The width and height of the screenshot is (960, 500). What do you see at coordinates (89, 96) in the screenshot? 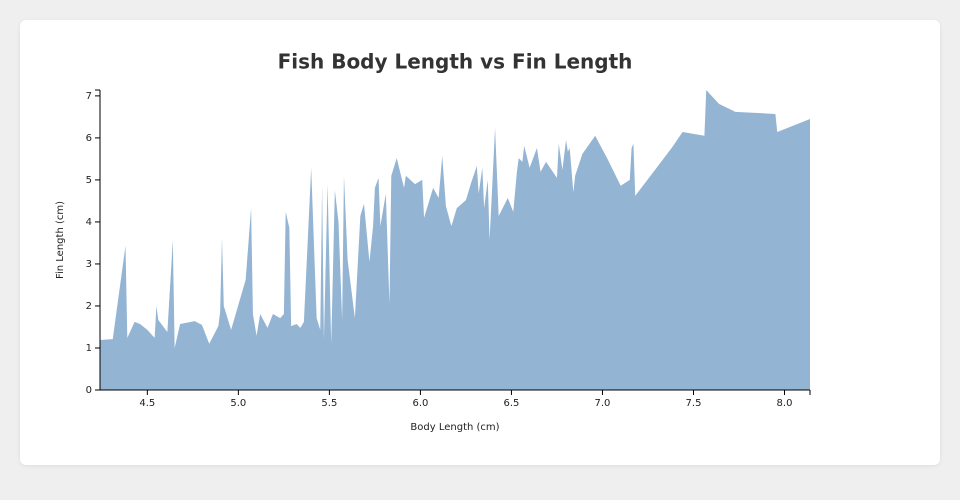
I see `y-tick-label: 7` at bounding box center [89, 96].